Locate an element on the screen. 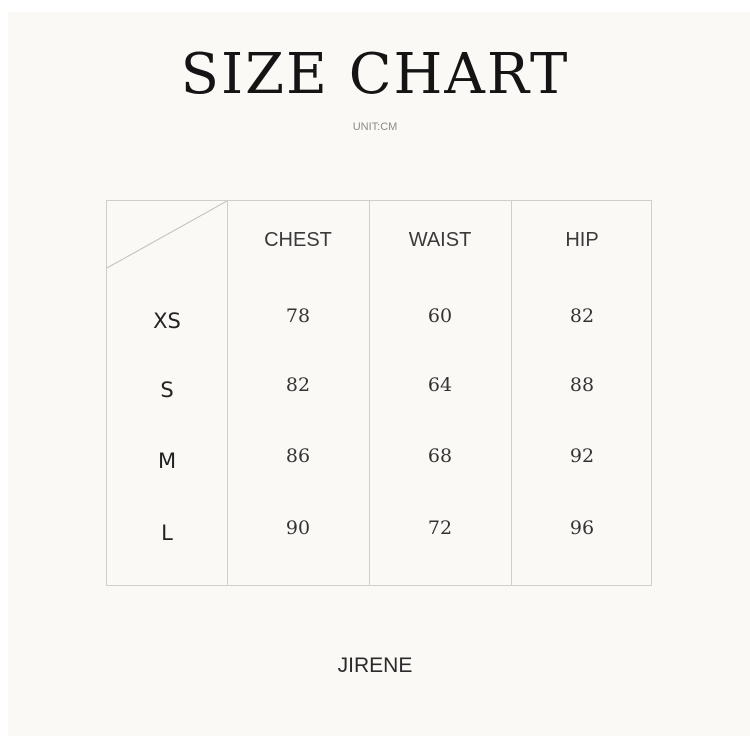  table-cell: 88 is located at coordinates (582, 385).